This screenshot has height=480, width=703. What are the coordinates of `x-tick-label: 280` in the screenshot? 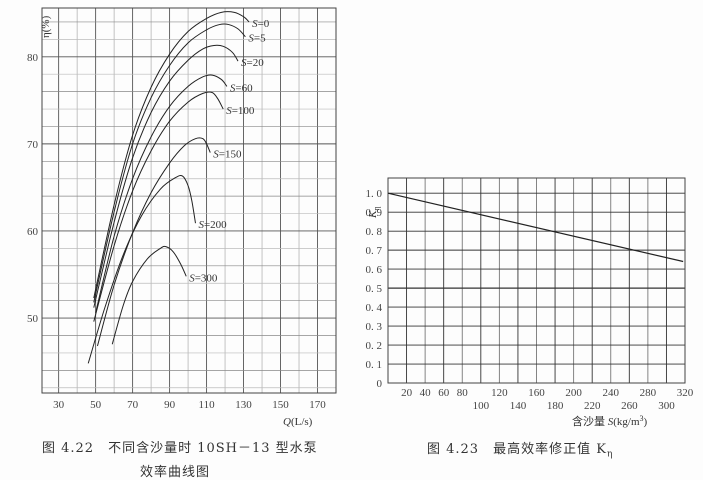 It's located at (648, 393).